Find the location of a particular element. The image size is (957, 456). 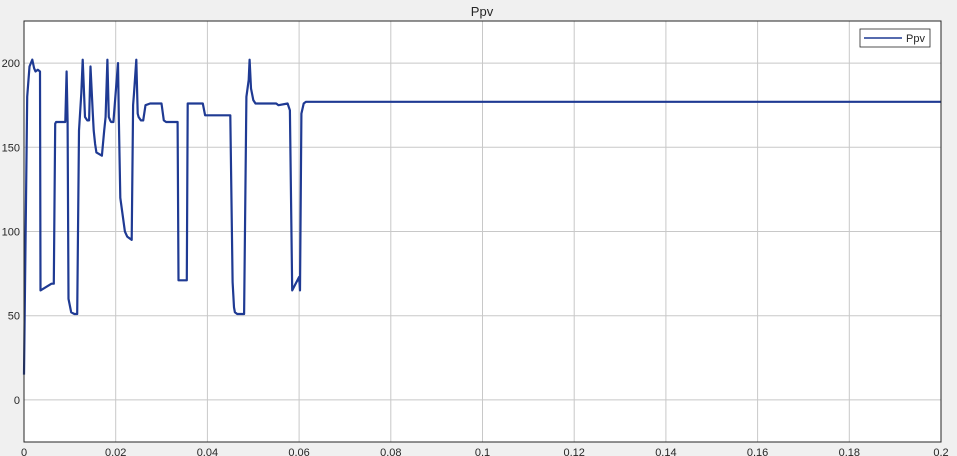

x-tick-label: 0.14 is located at coordinates (665, 451).